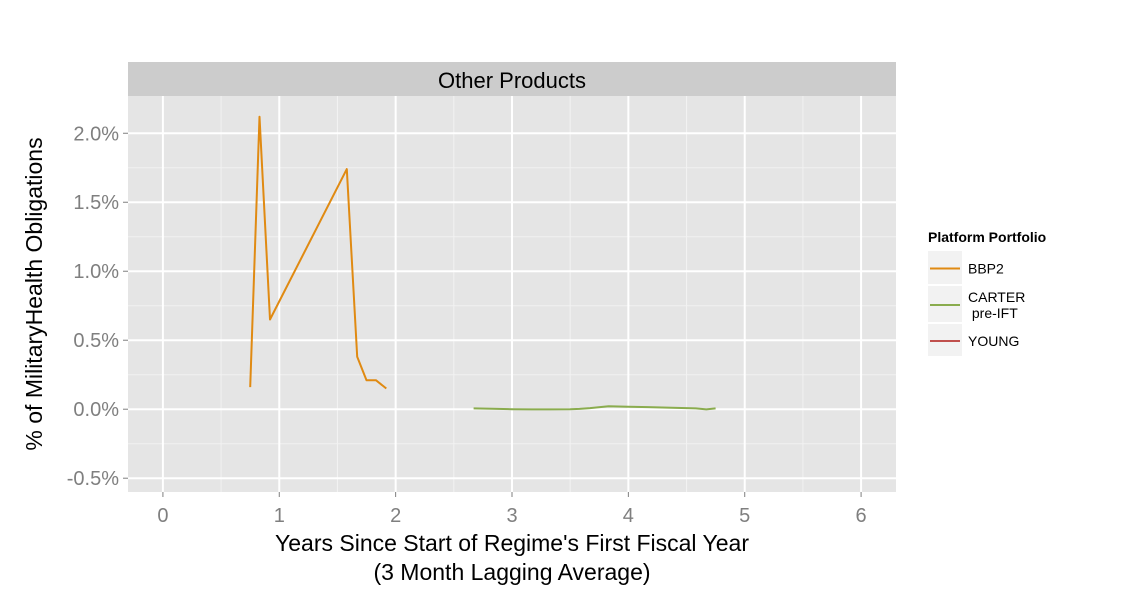 The width and height of the screenshot is (1125, 600). I want to click on legend-label: YOUNG, so click(993, 341).